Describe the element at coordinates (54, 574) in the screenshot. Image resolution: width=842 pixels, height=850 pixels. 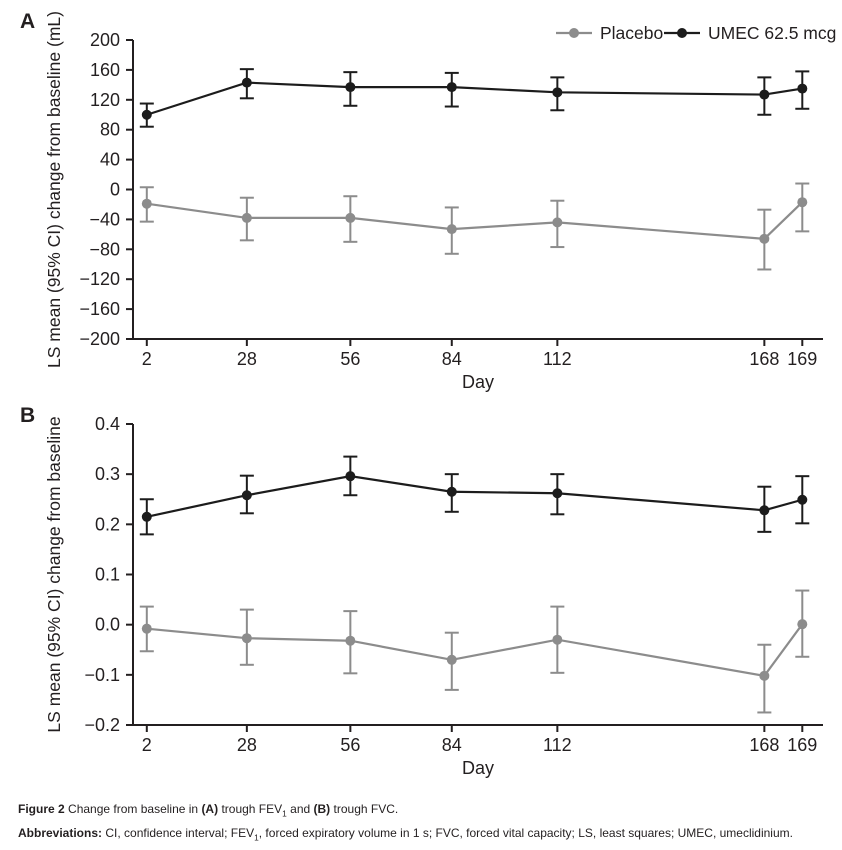
I see `y-axis-title: LS mean (95% CI) change from baseline` at that location.